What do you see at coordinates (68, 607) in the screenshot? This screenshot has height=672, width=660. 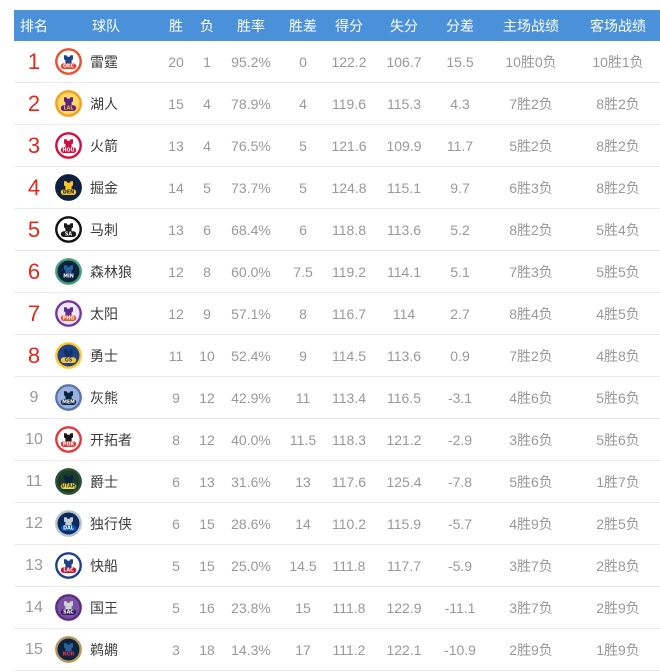 I see `team-logo-icon: SAC` at bounding box center [68, 607].